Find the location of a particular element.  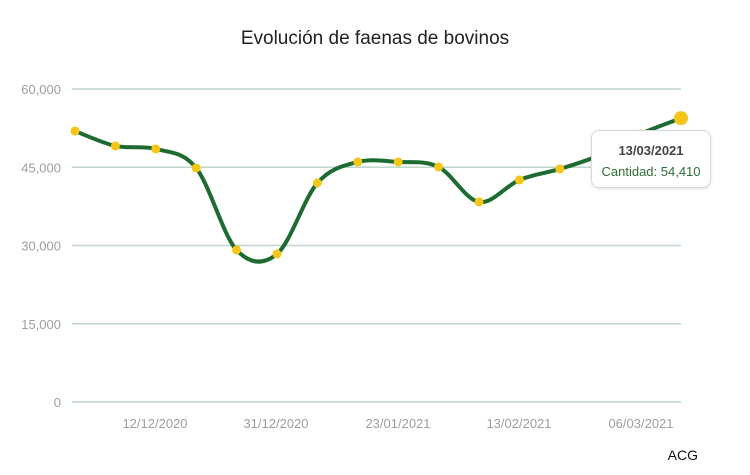

chart-title: Evolución de faenas de bovinos is located at coordinates (375, 38).